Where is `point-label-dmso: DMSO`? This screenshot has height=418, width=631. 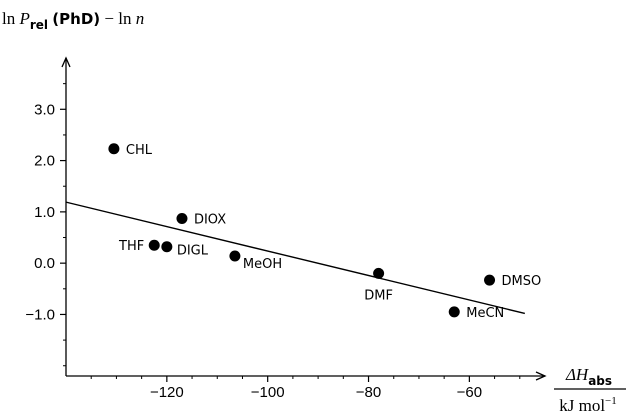
point-label-dmso: DMSO is located at coordinates (522, 281).